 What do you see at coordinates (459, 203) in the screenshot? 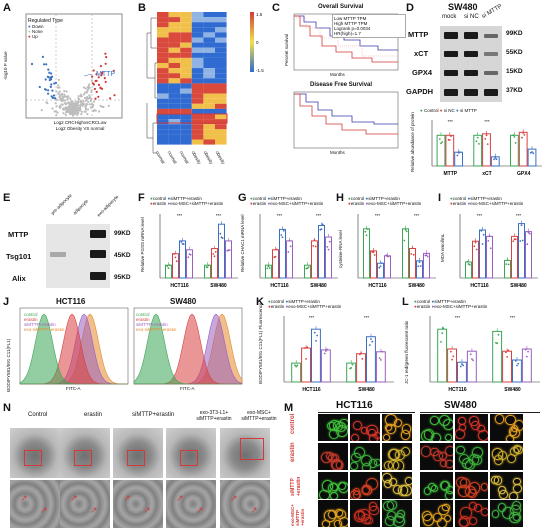
I see `legend-entry: erastin` at bounding box center [459, 203].